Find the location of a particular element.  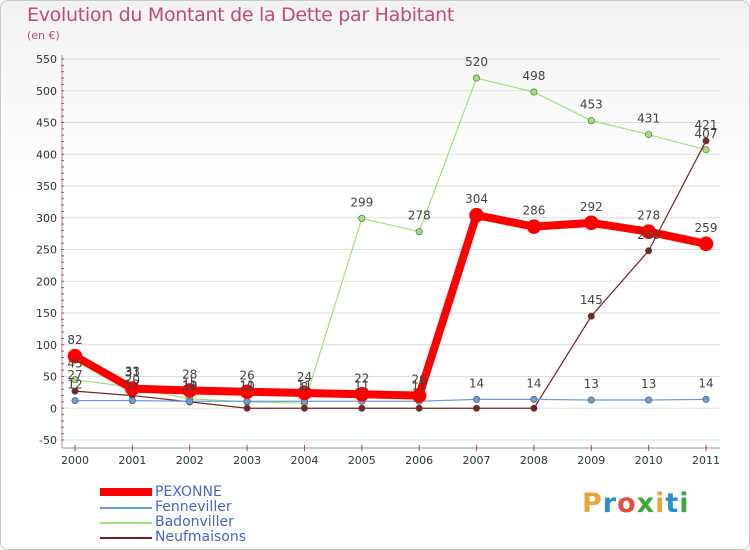

data-label: 26 is located at coordinates (246, 376).